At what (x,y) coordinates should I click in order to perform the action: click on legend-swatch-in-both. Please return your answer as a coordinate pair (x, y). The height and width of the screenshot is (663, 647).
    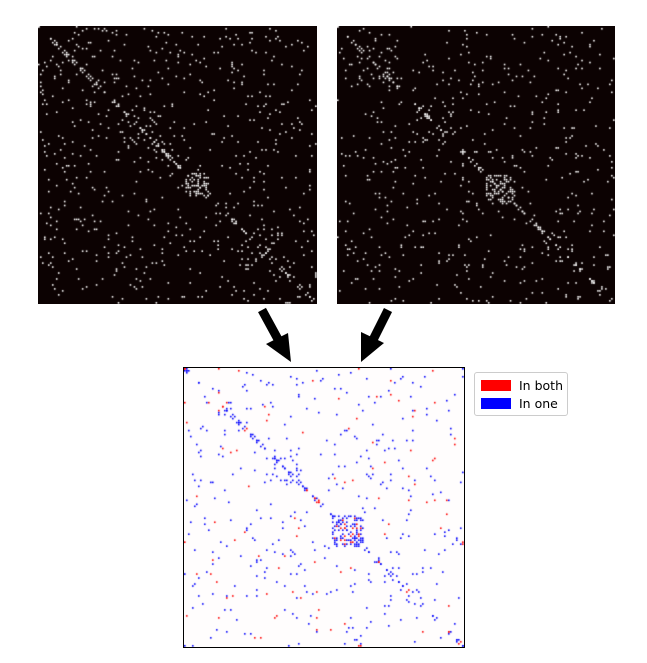
    Looking at the image, I should click on (496, 385).